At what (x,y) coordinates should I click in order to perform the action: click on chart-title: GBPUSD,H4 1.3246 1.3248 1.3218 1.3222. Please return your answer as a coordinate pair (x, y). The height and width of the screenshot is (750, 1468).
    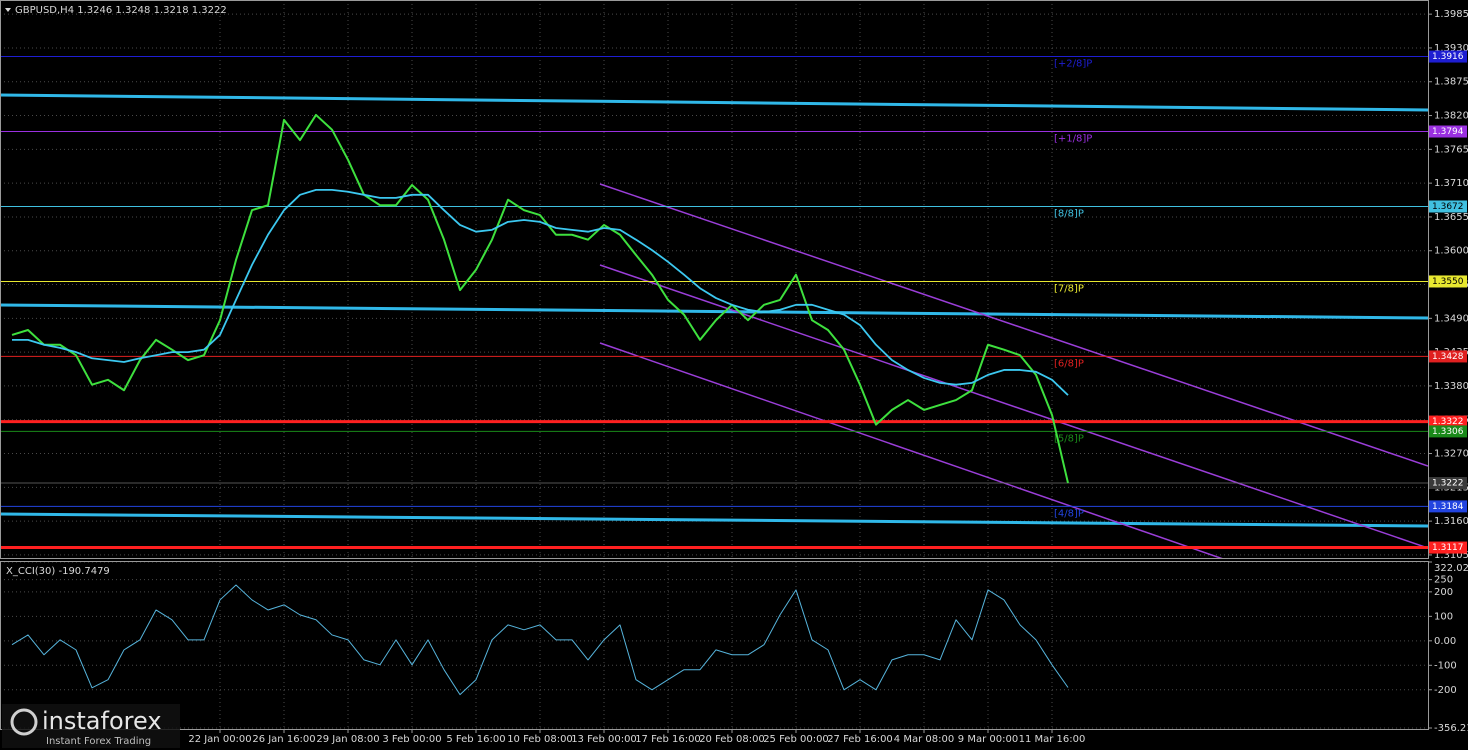
    Looking at the image, I should click on (121, 10).